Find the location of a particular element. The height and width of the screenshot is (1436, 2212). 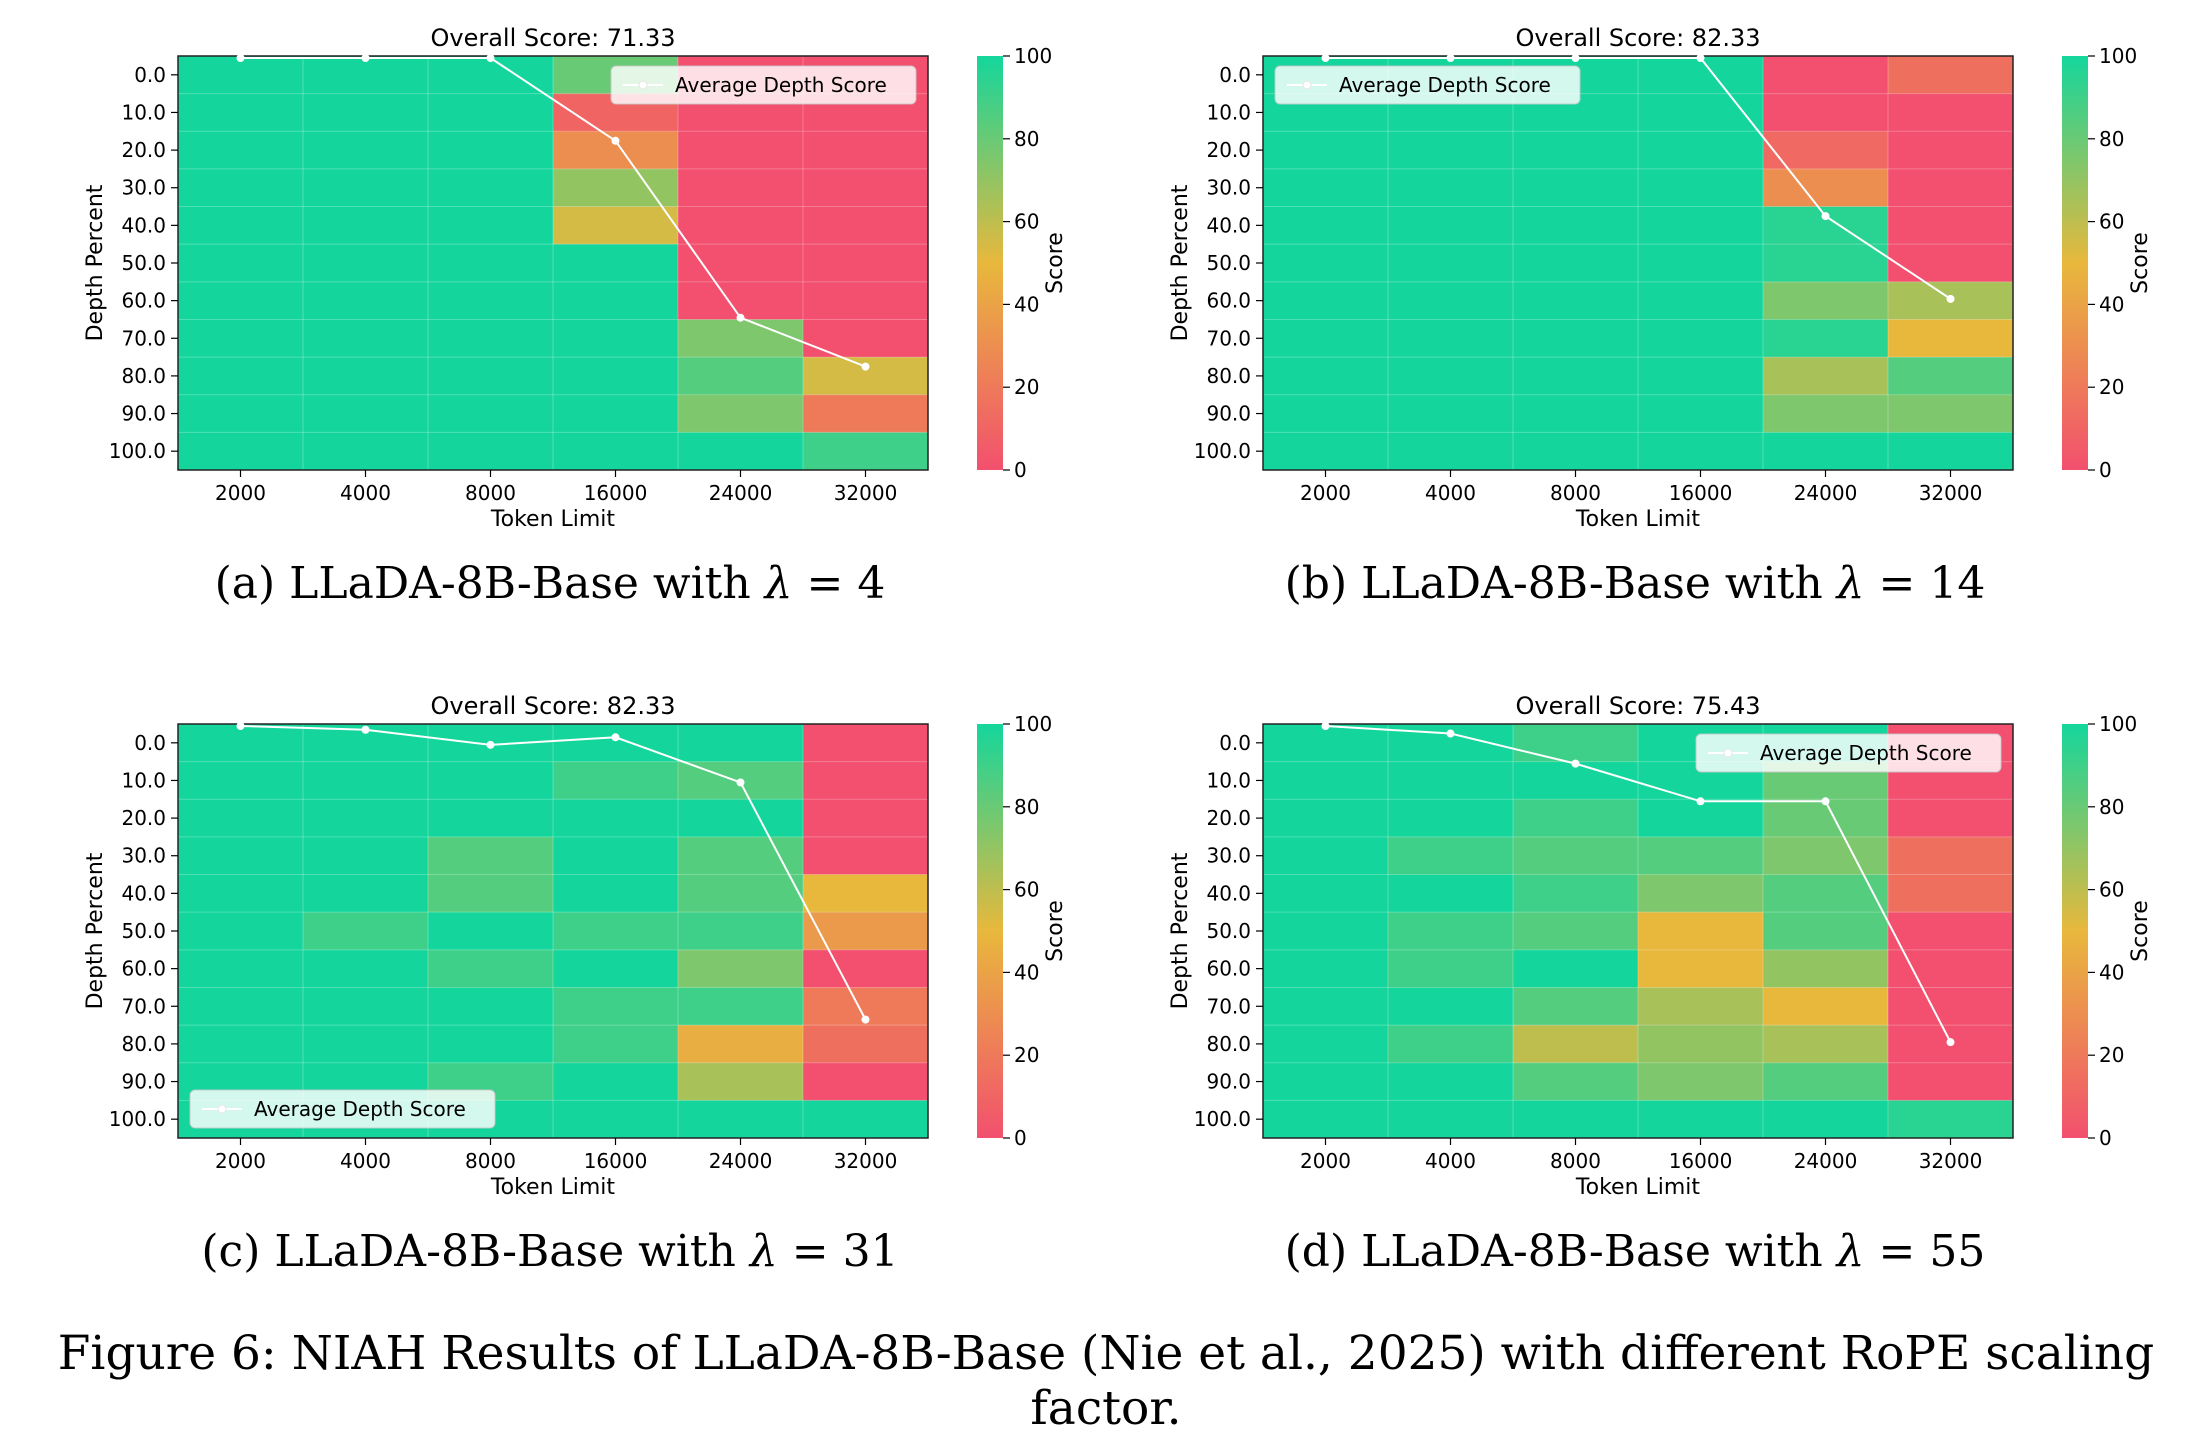

y-tick-label: 90.0 is located at coordinates (1228, 1082).